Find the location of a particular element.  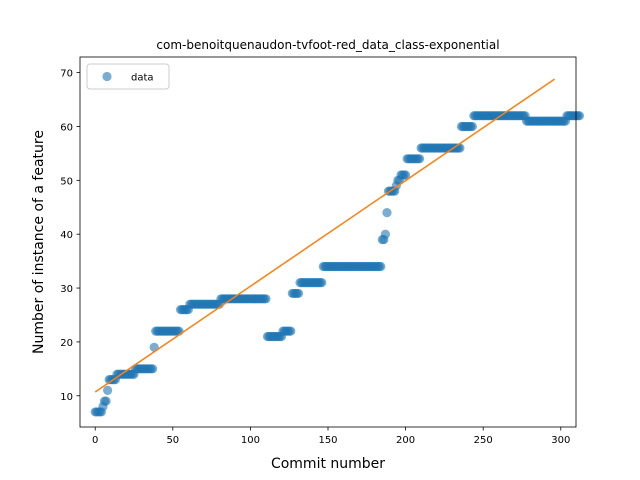

legend-marker is located at coordinates (107, 76).